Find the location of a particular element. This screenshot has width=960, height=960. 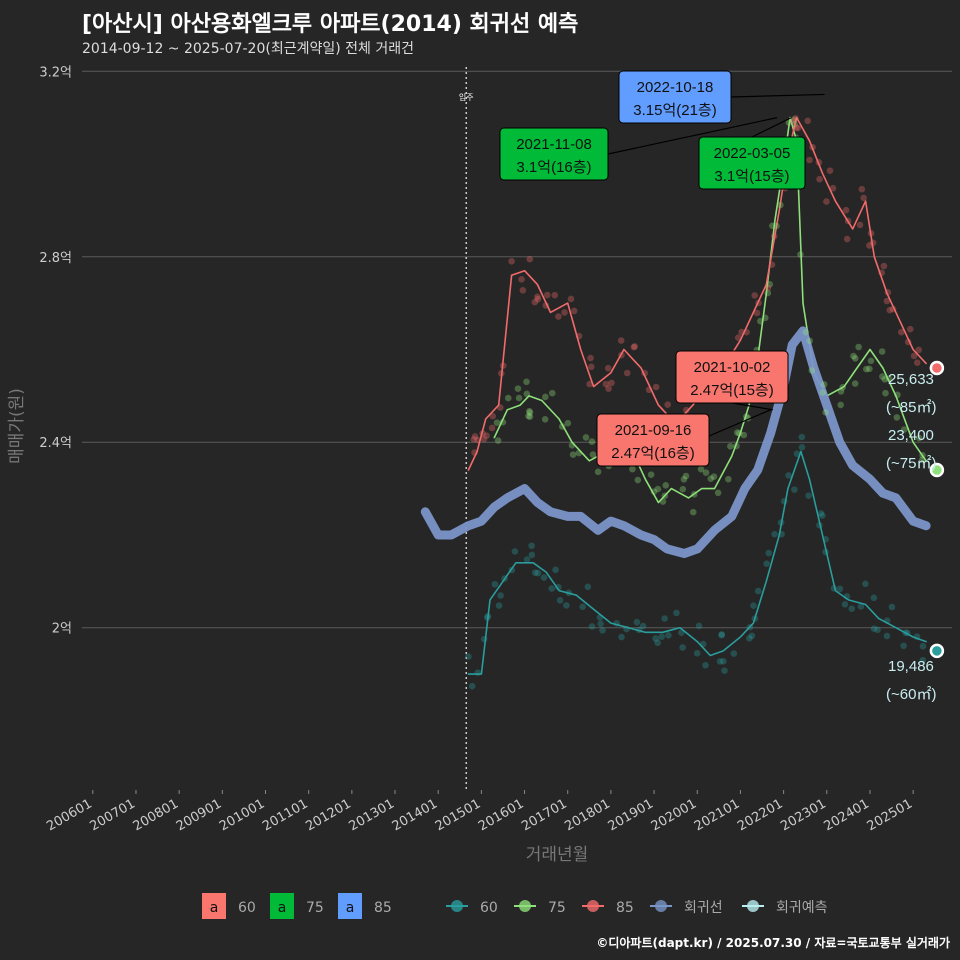

x-tick-label: 200701 is located at coordinates (112, 815).